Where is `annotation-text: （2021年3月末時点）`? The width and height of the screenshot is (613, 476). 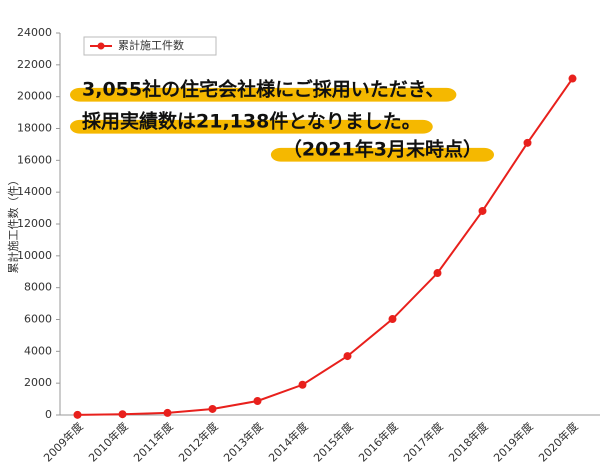
annotation-text: （2021年3月末時点） is located at coordinates (382, 149).